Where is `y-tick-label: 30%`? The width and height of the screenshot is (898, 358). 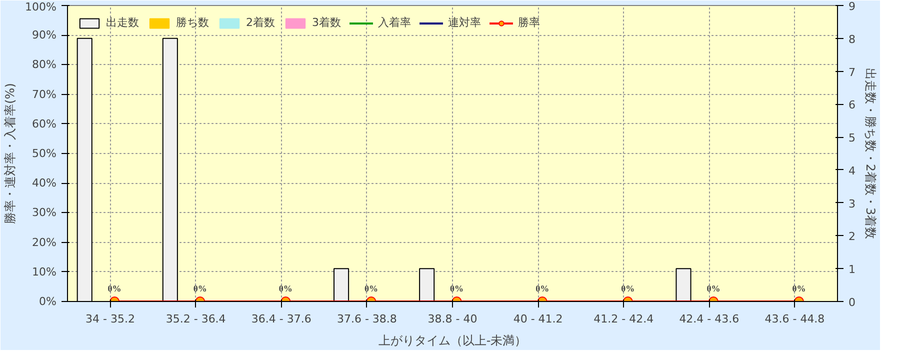 y-tick-label: 30% is located at coordinates (44, 213).